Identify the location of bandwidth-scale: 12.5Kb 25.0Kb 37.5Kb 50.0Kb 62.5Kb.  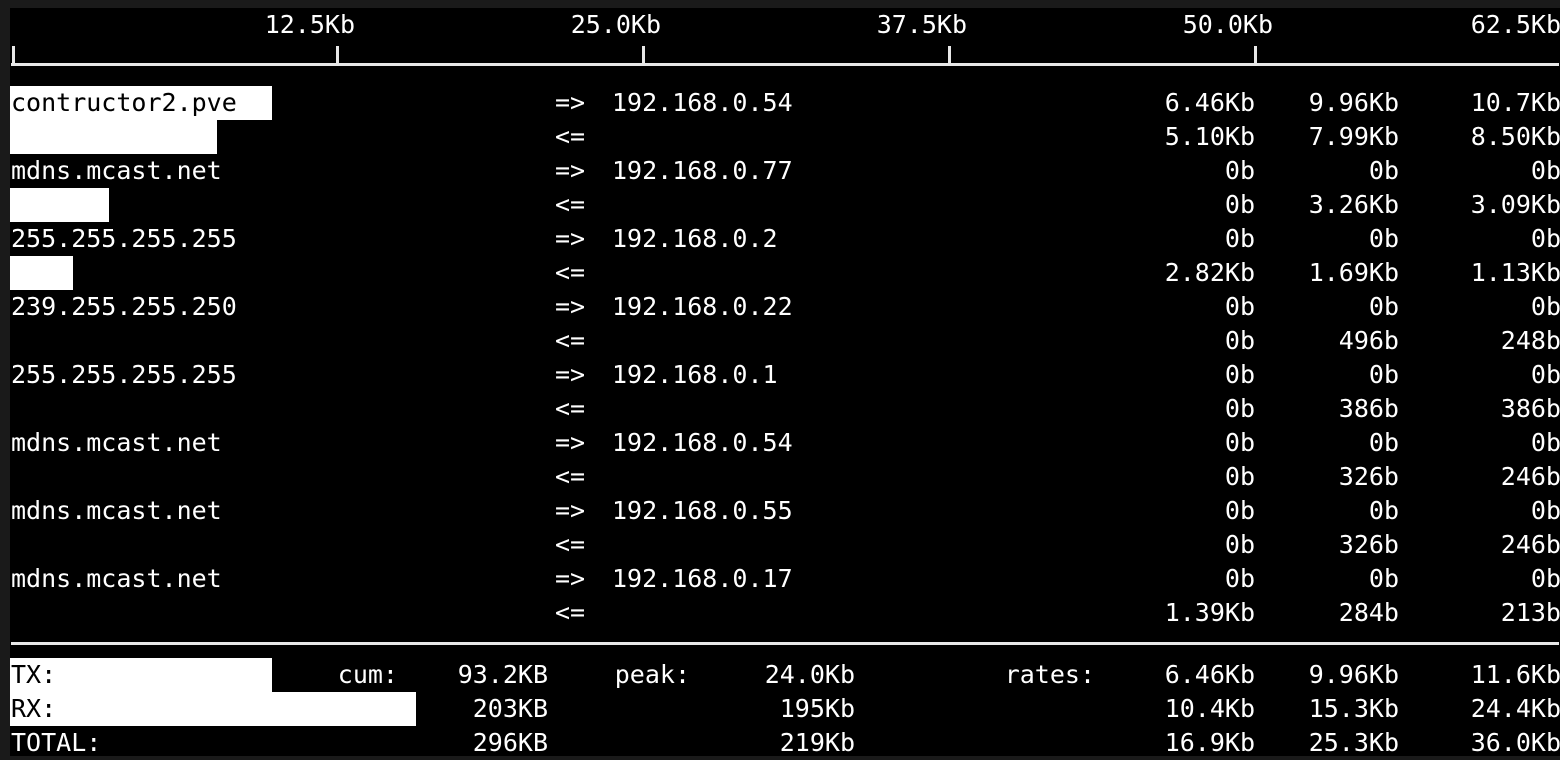
(785, 40).